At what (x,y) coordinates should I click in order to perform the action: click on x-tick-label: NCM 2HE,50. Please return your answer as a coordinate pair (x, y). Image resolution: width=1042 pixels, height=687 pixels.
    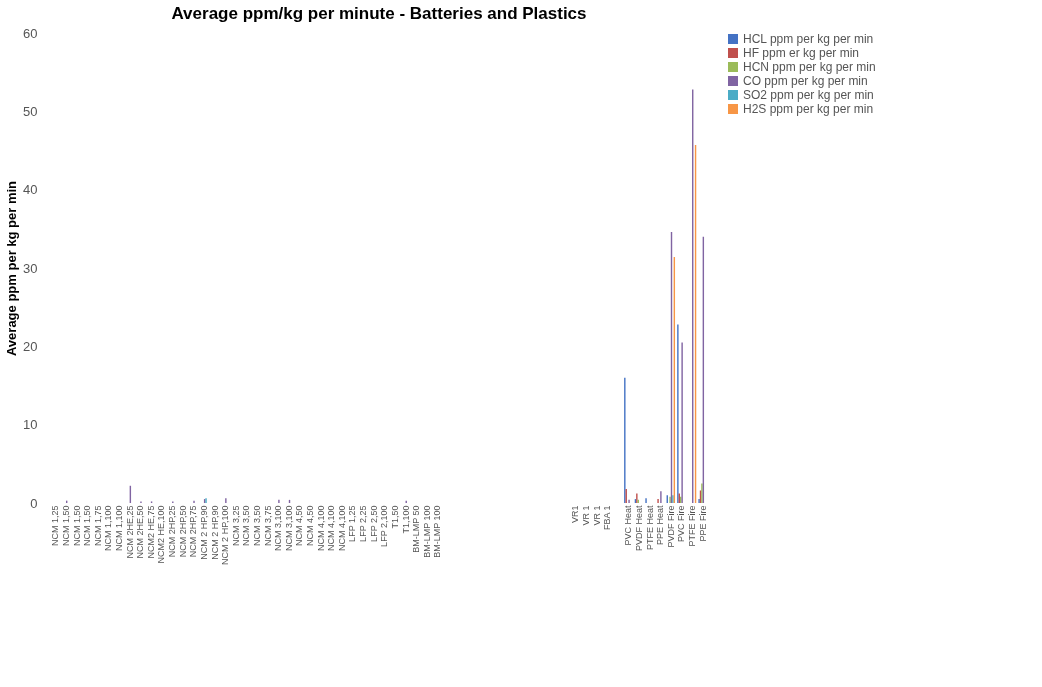
    Looking at the image, I should click on (140, 532).